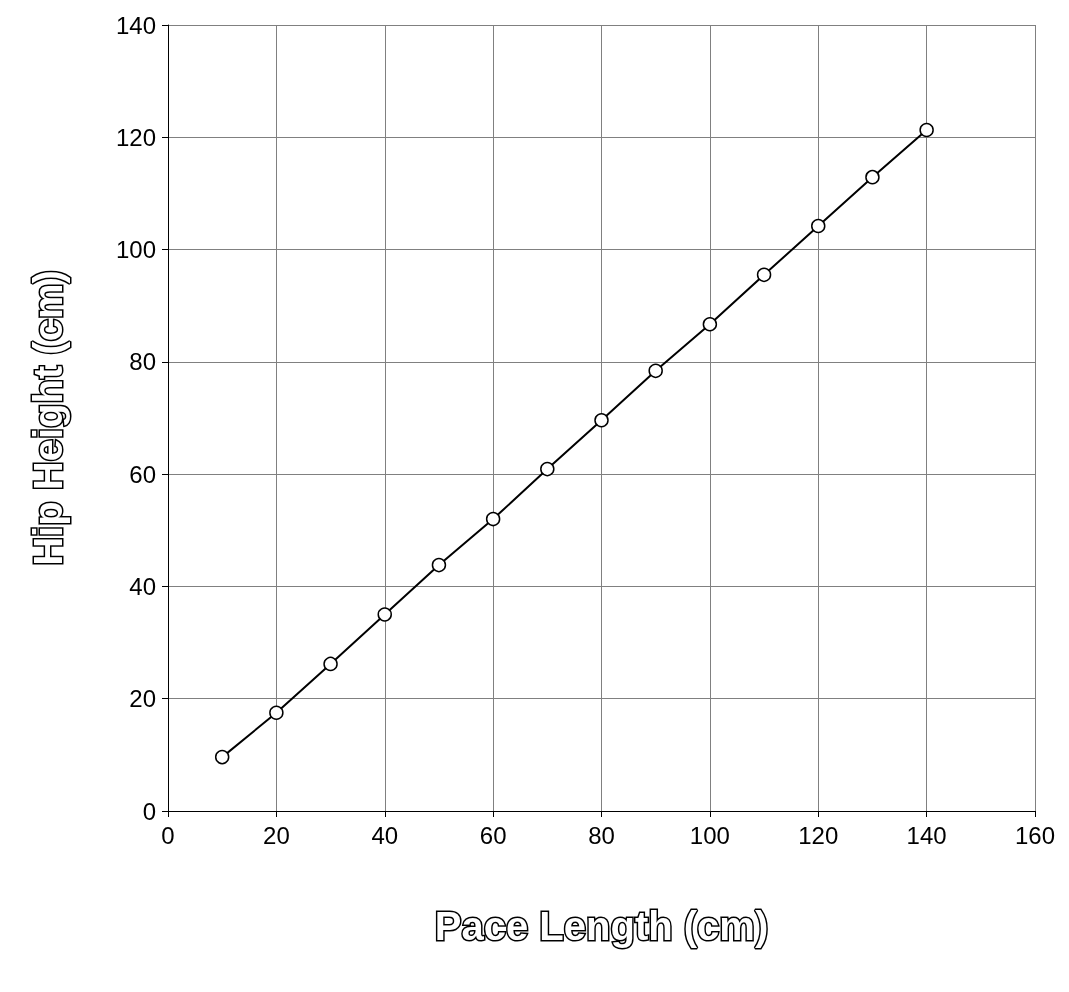  Describe the element at coordinates (149, 811) in the screenshot. I see `y-tick-label: 0` at that location.